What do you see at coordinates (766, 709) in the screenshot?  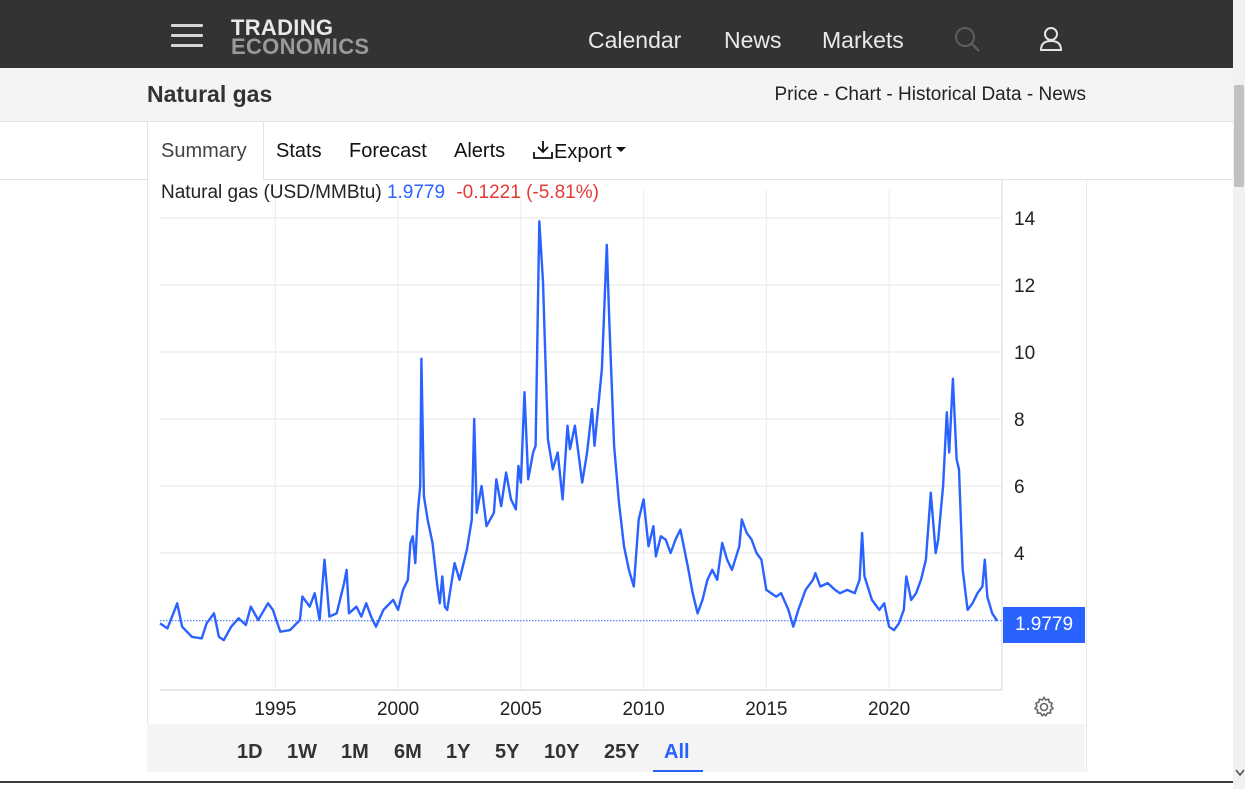 I see `x-tick-label: 2015` at bounding box center [766, 709].